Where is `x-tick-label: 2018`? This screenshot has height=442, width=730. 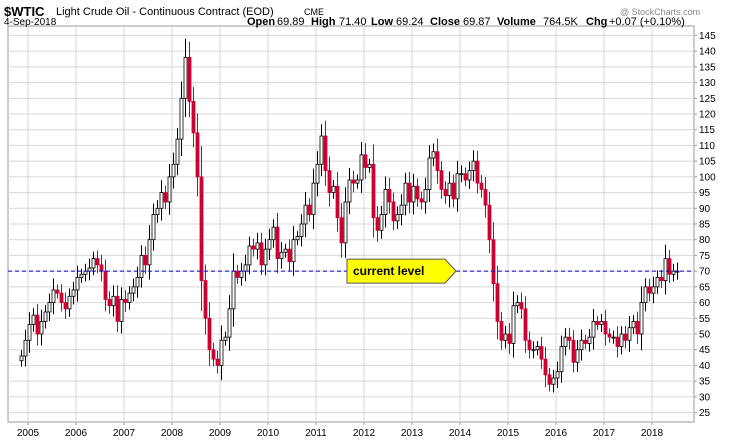
x-tick-label: 2018 is located at coordinates (652, 433).